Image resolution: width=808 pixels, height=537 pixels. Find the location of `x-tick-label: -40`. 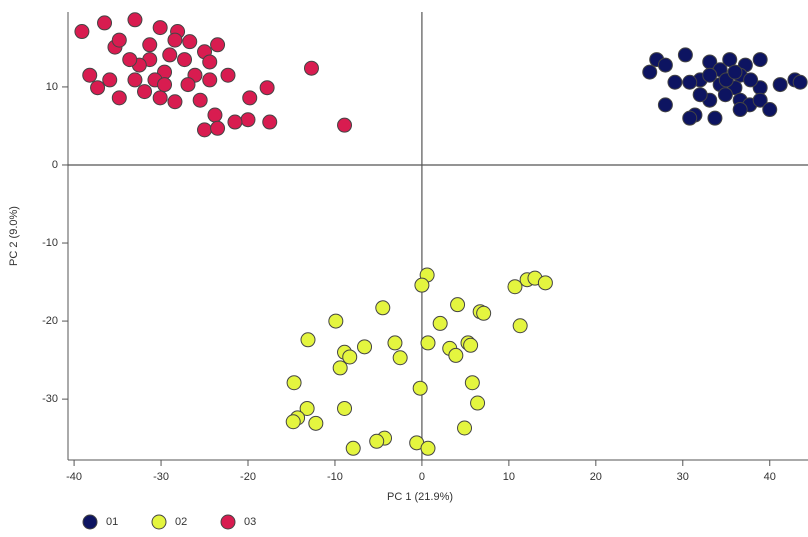

x-tick-label: -40 is located at coordinates (74, 477).